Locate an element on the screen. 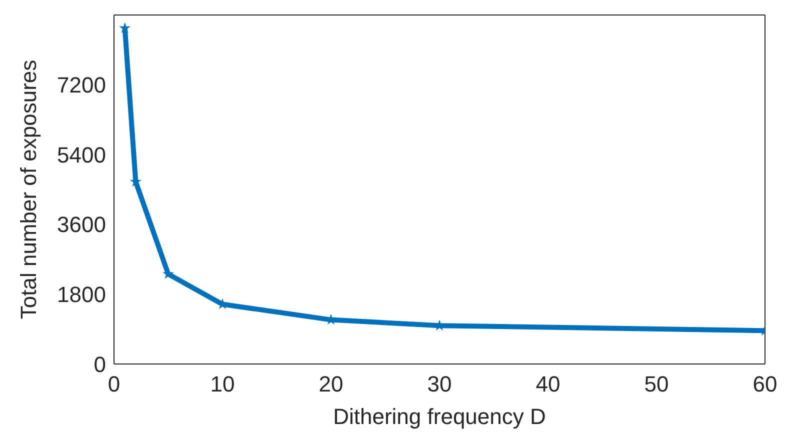 The width and height of the screenshot is (786, 442). y-axis-title: Total number of exposures is located at coordinates (28, 190).